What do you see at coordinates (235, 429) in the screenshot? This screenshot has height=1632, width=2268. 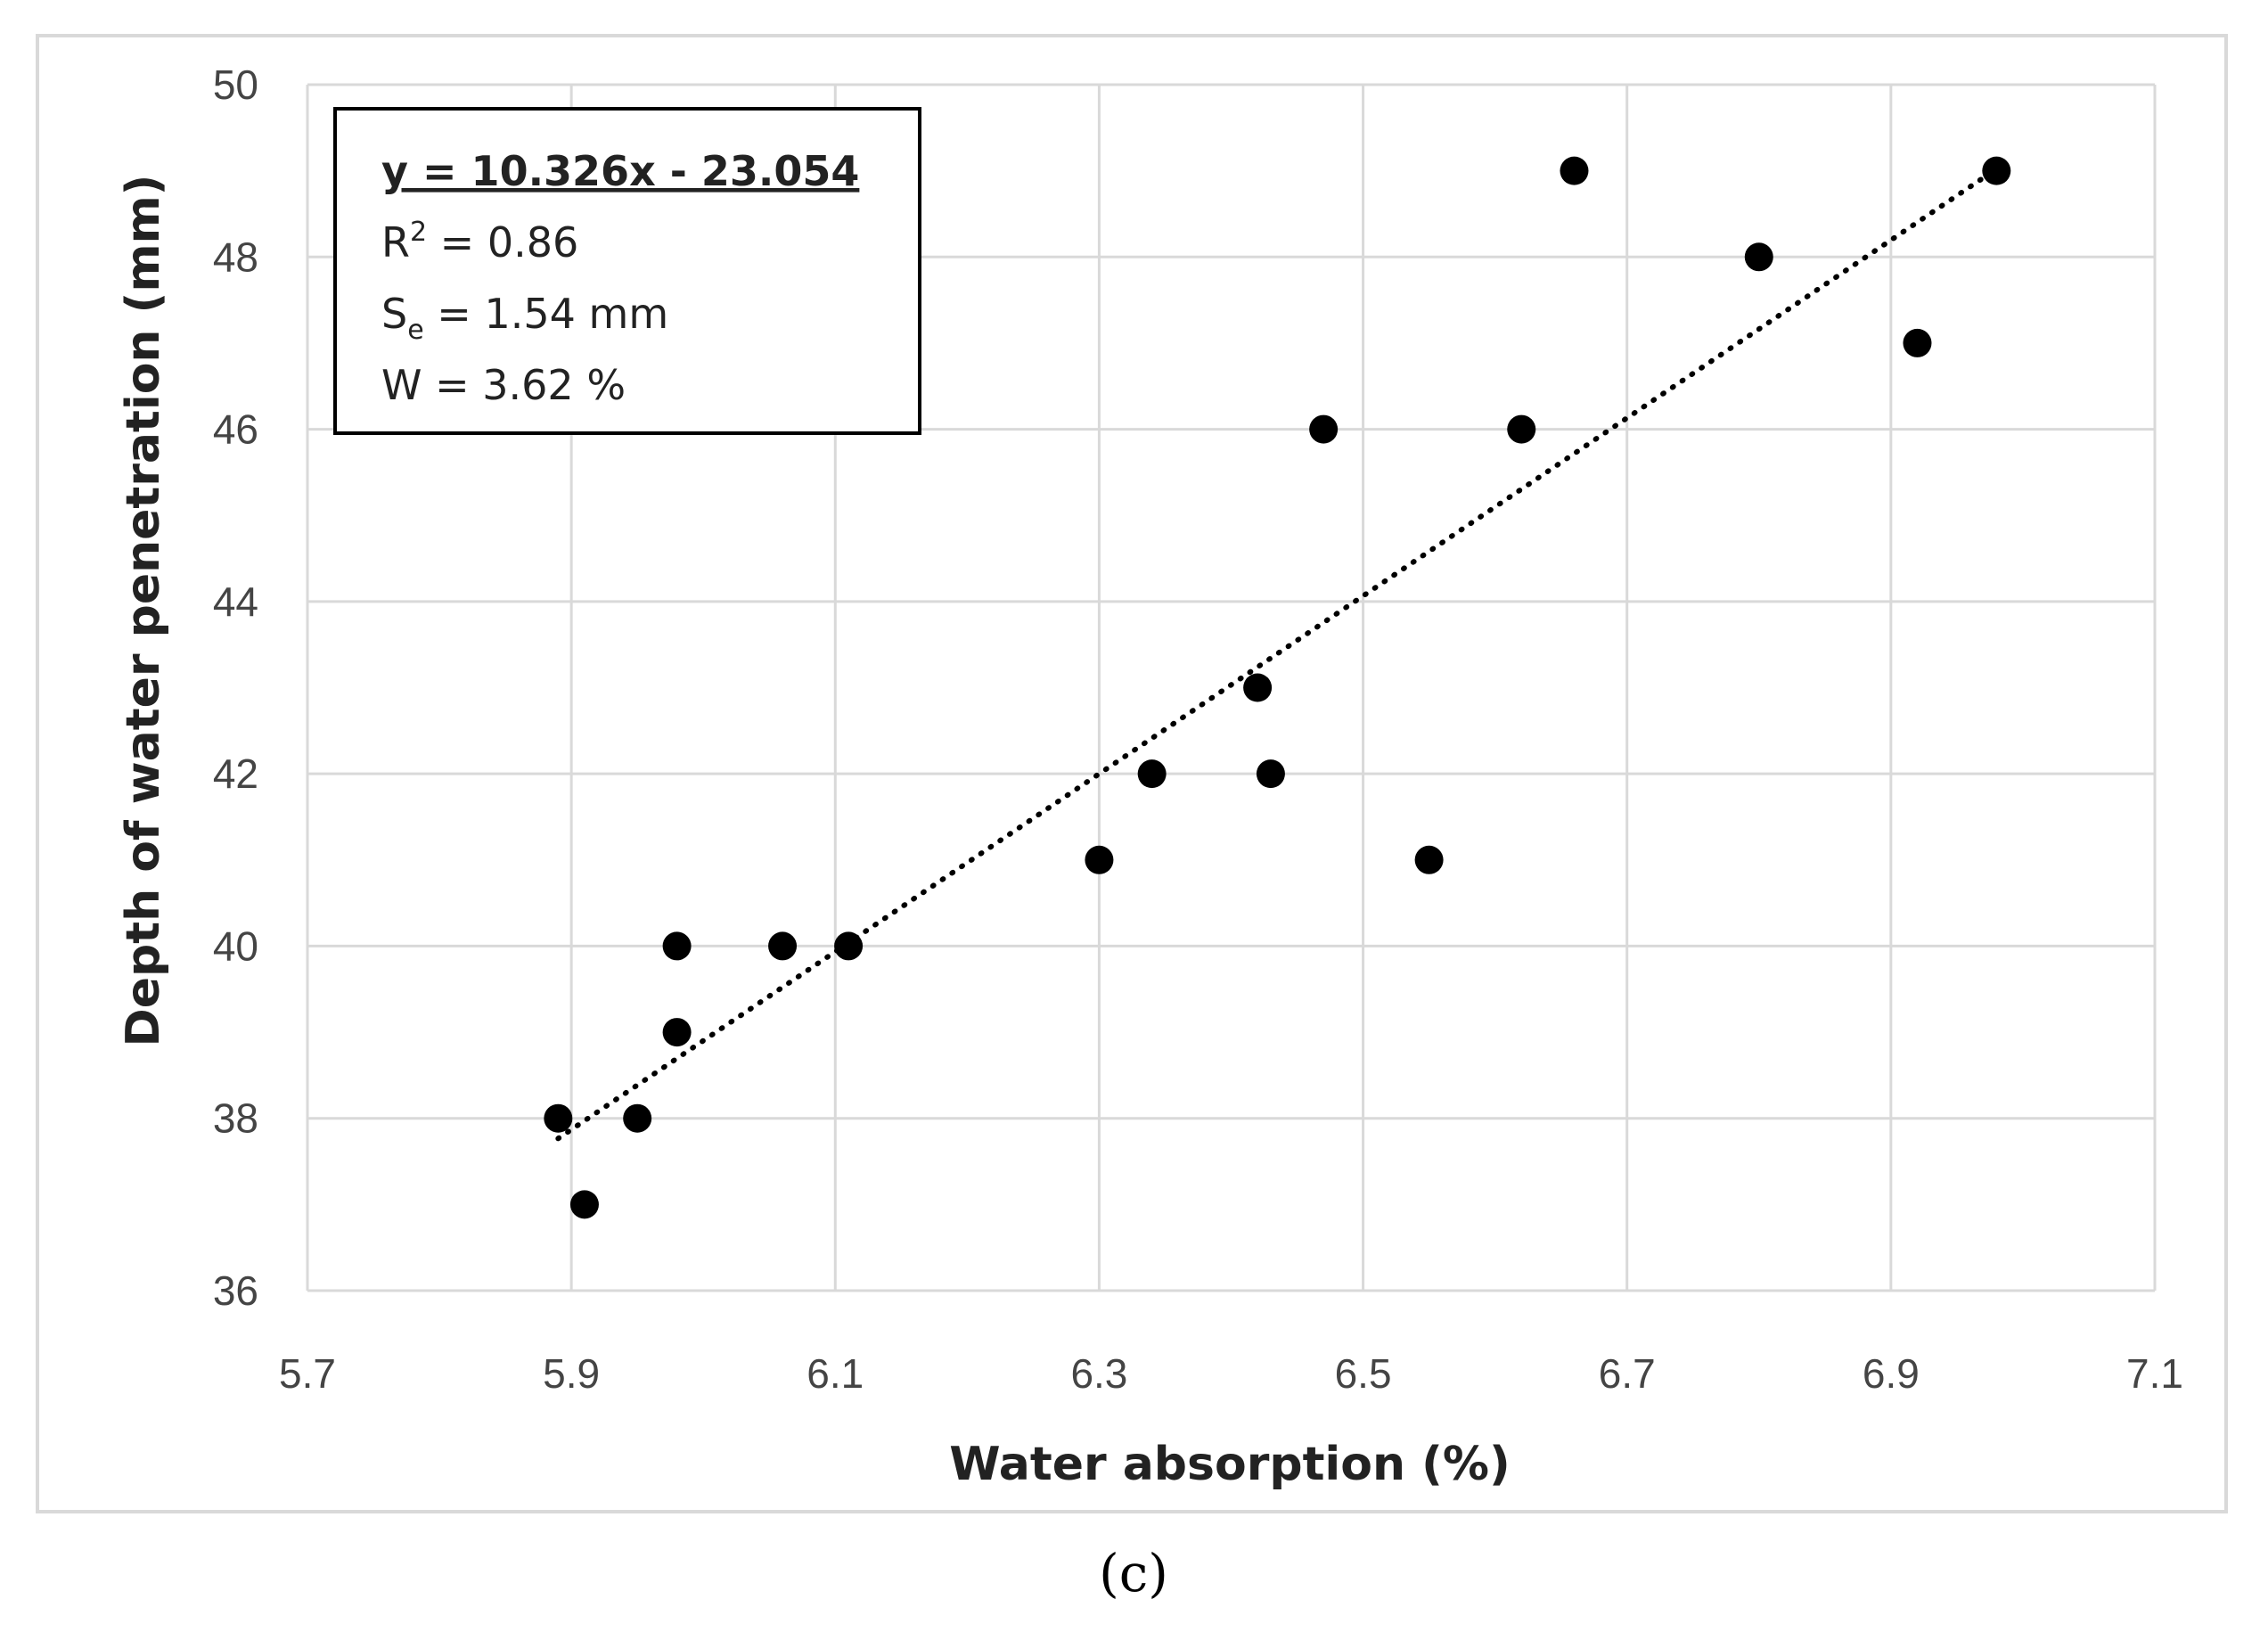 I see `y-tick-label: 46` at bounding box center [235, 429].